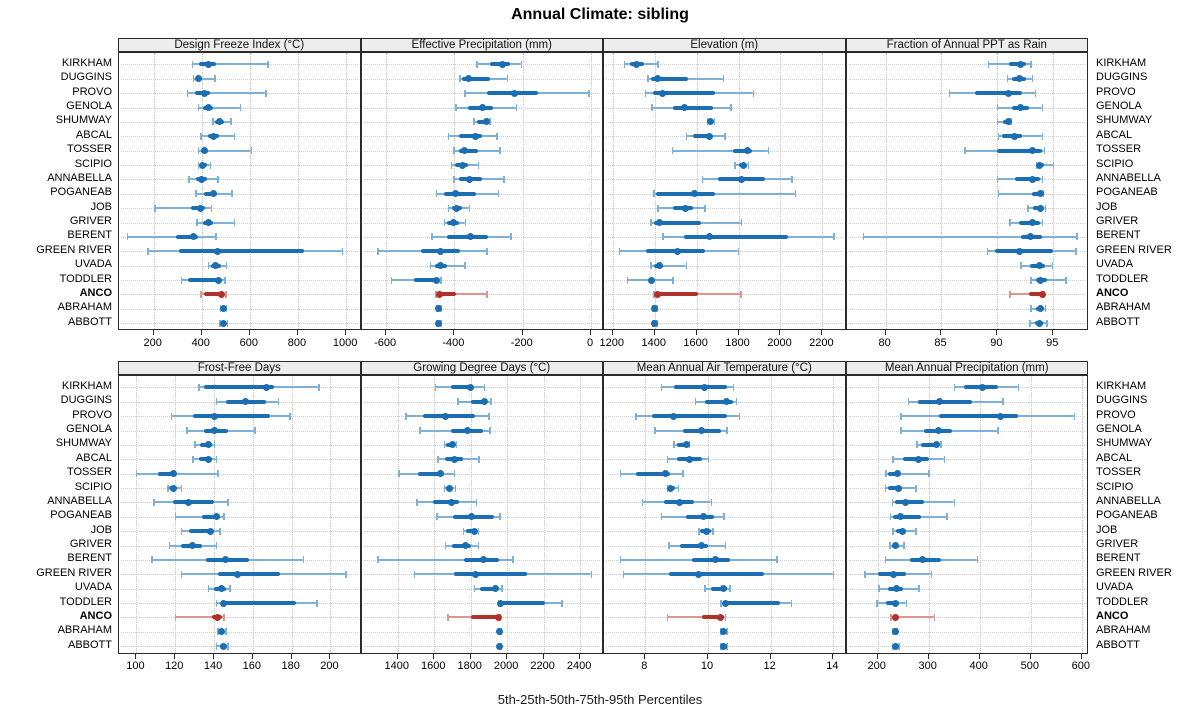  Describe the element at coordinates (966, 122) in the screenshot. I see `row-guide-shumway` at that location.